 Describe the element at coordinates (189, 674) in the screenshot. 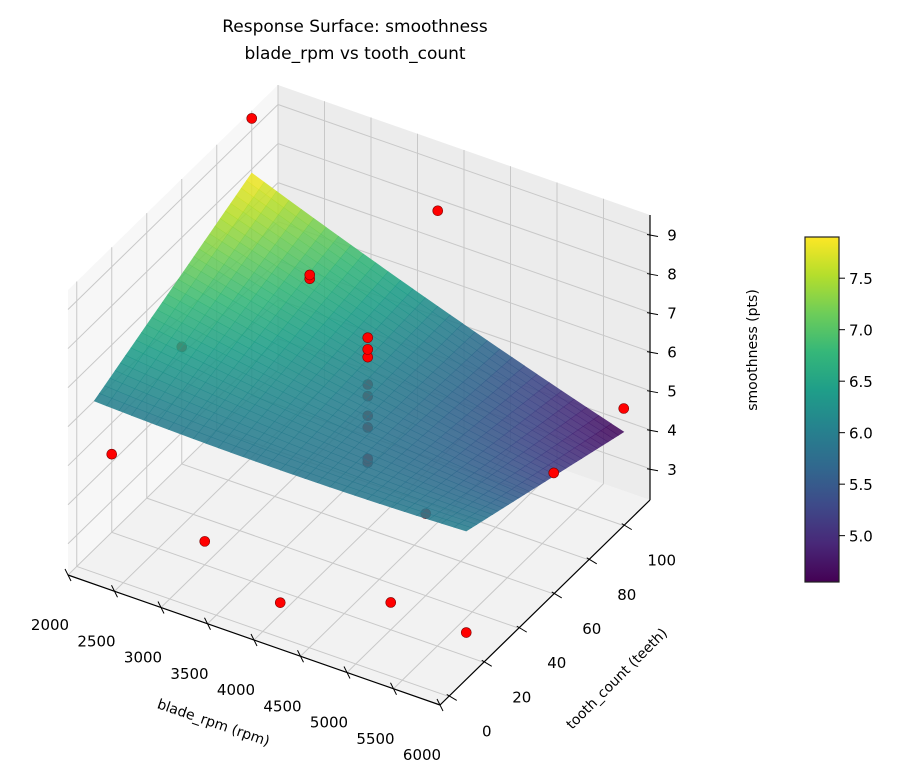

I see `x-tick-label: 3500` at that location.